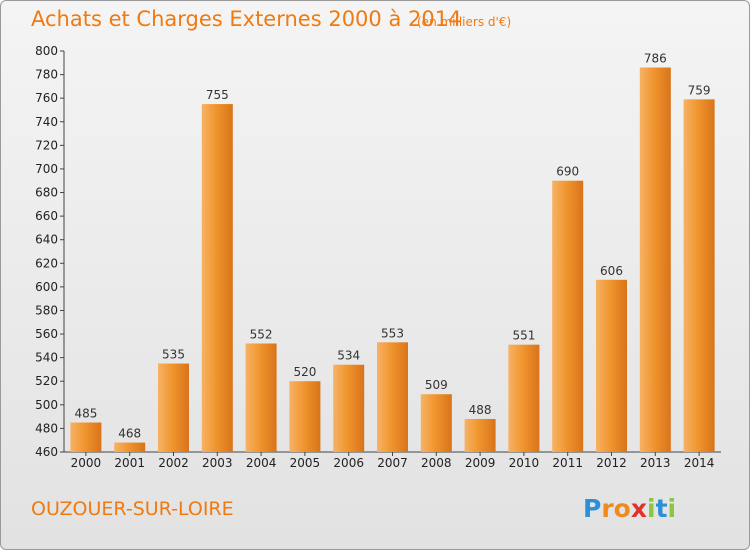 The image size is (750, 550). Describe the element at coordinates (568, 316) in the screenshot. I see `bar-2011` at that location.